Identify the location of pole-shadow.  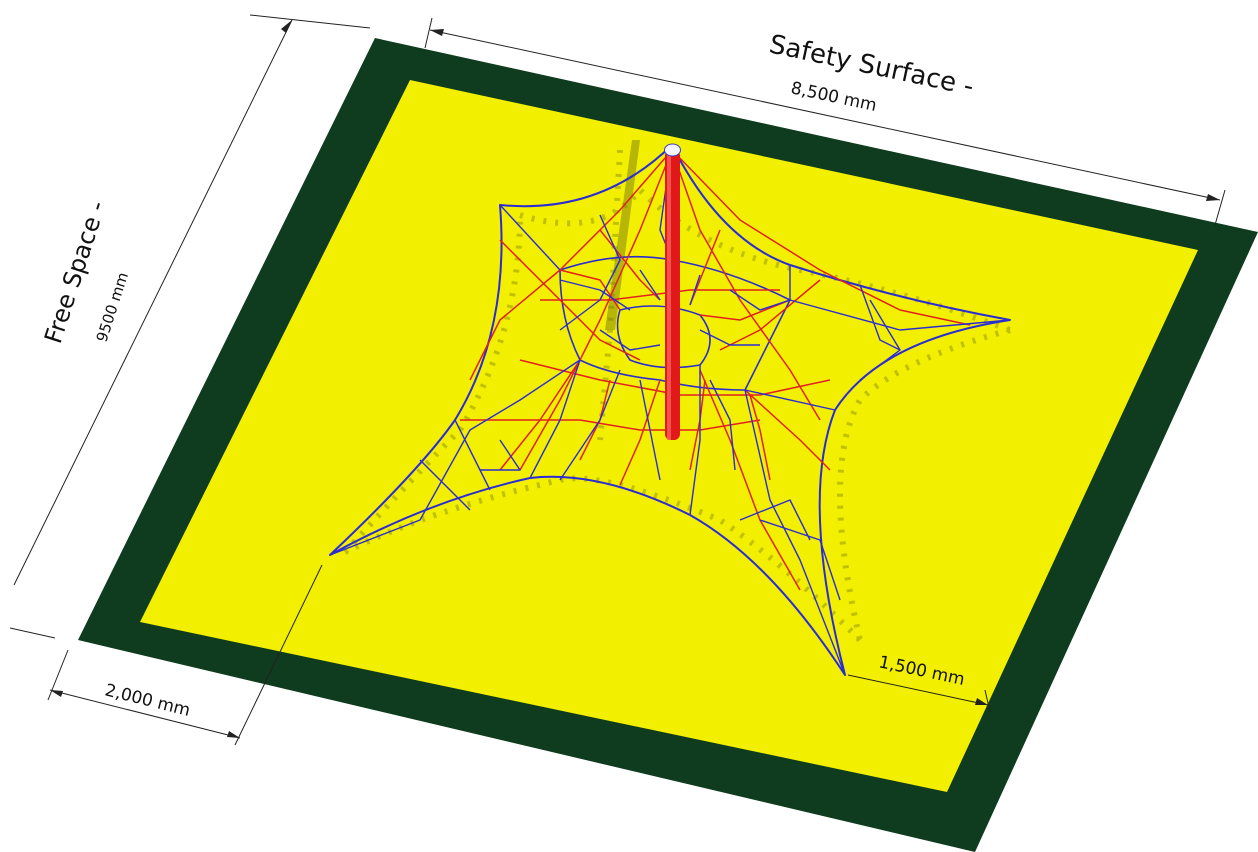
(622, 235).